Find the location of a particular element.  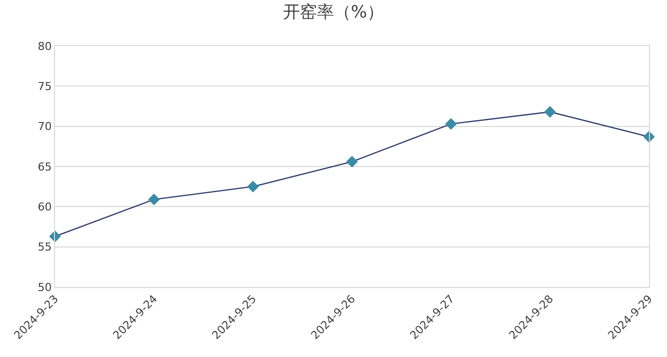

y-tick-label: 55 is located at coordinates (45, 247).